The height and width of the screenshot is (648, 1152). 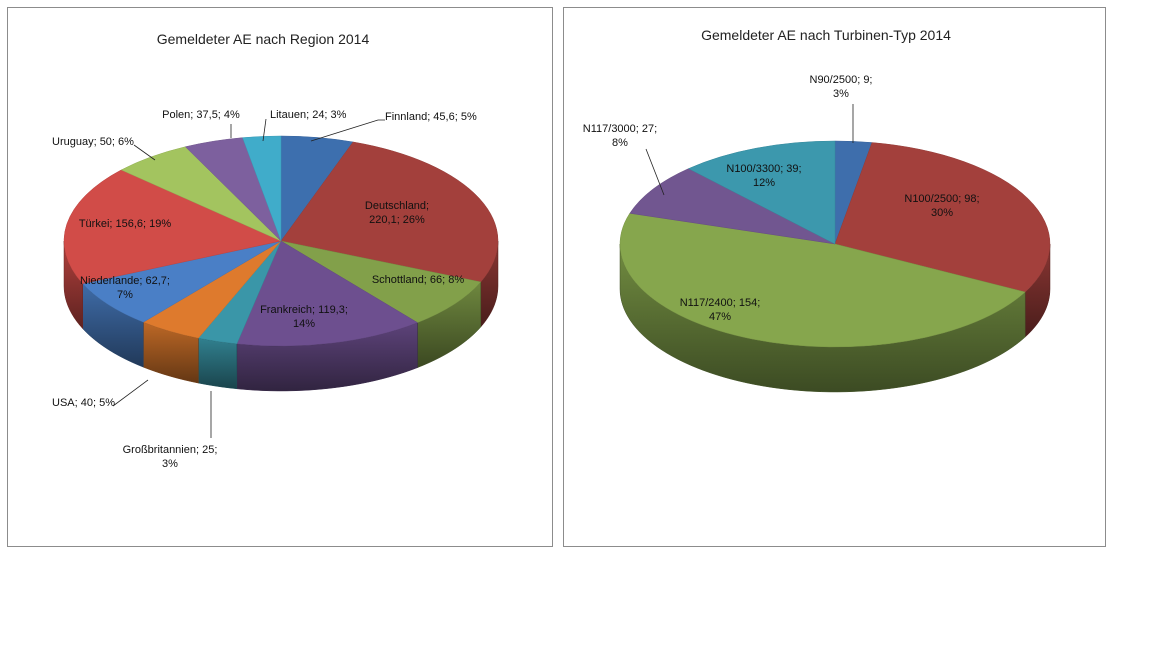 I want to click on data-label-n90-2500: N90/2500; 9; 3%, so click(x=841, y=87).